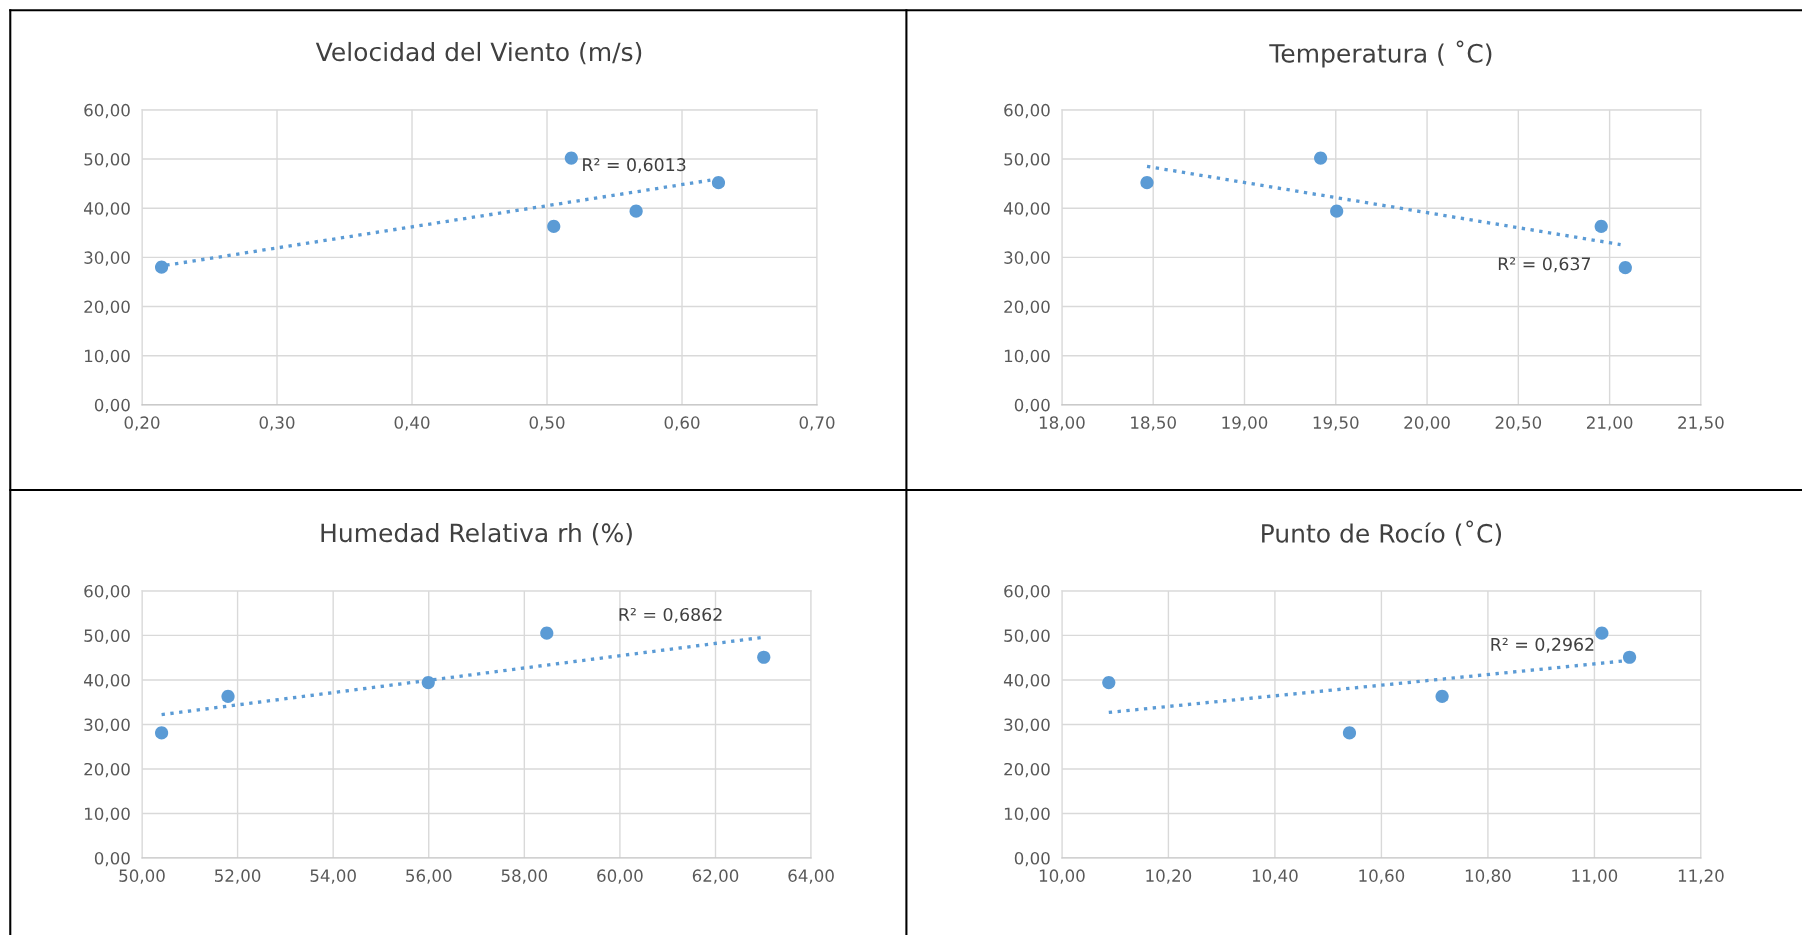 This screenshot has height=935, width=1802. Describe the element at coordinates (1380, 54) in the screenshot. I see `chart-title: Temperatura ( ˚C)` at that location.